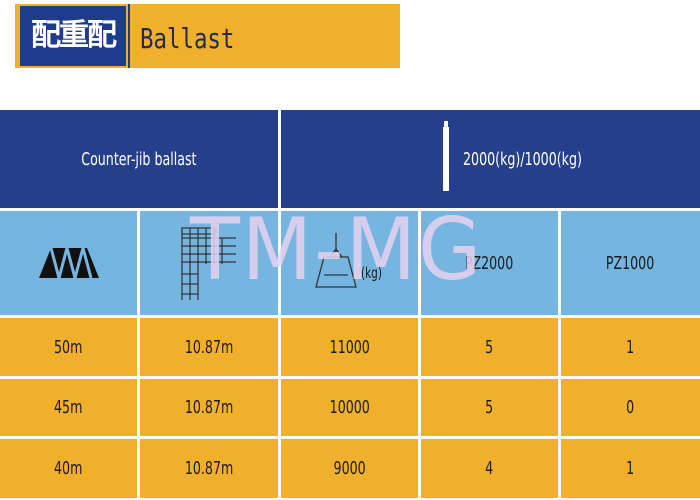  I want to click on subheader-weight-cell: (kg), so click(349, 263).